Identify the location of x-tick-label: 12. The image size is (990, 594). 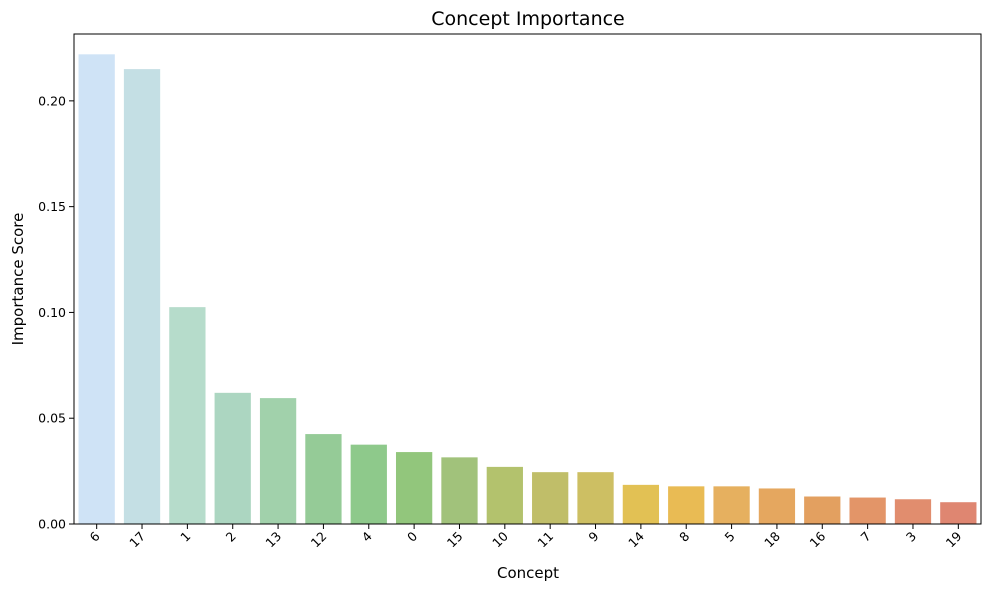
(319, 540).